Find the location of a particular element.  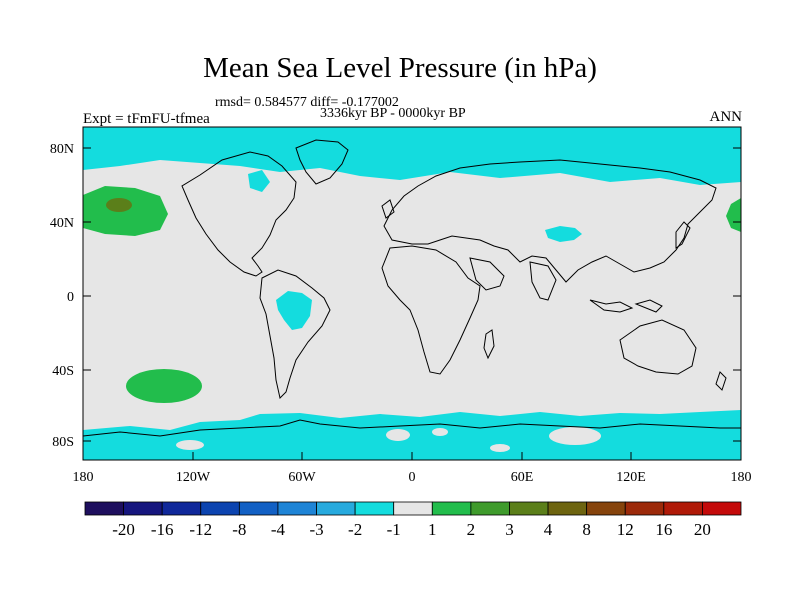

colorbar-label: 3 is located at coordinates (509, 529).